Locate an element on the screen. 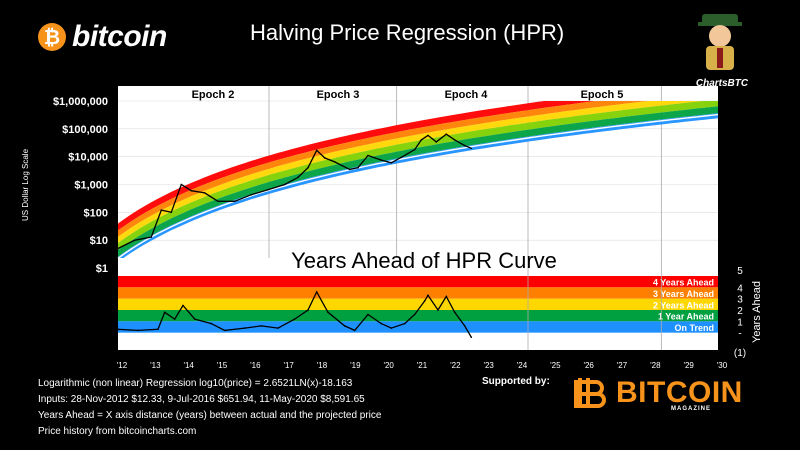 This screenshot has width=800, height=450. epoch-label-3: Epoch 3 is located at coordinates (338, 95).